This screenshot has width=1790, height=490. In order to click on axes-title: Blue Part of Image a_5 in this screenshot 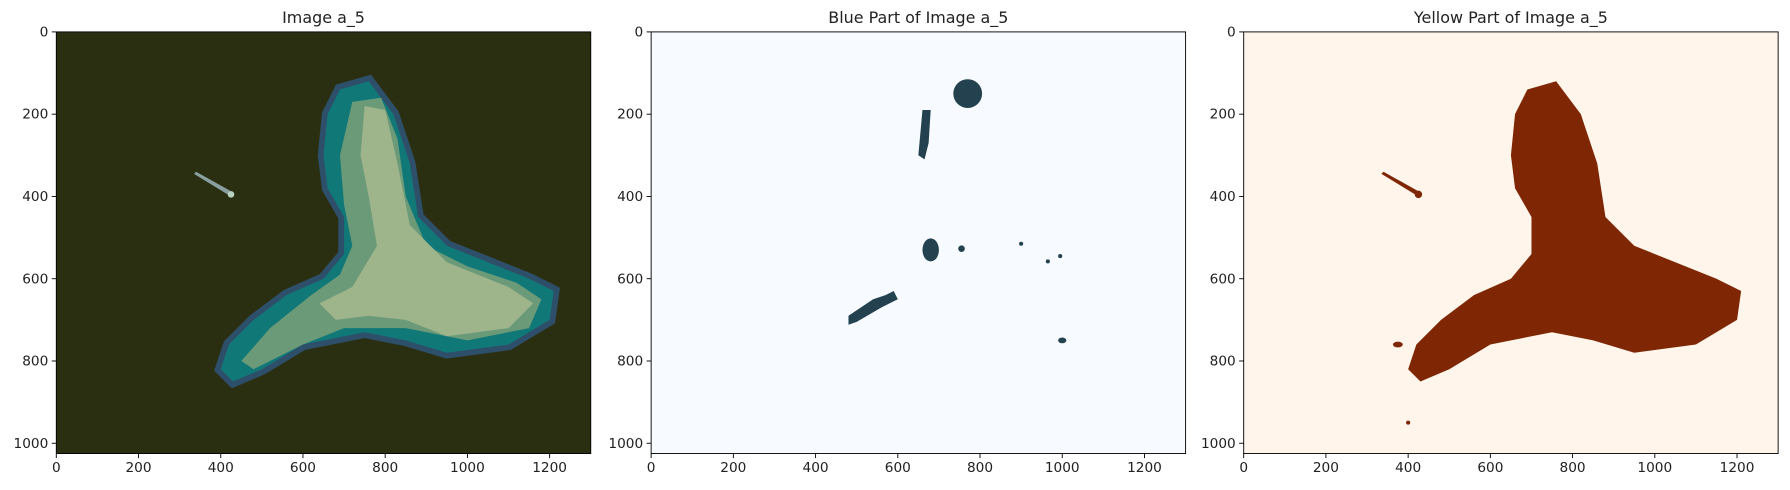, I will do `click(918, 18)`.